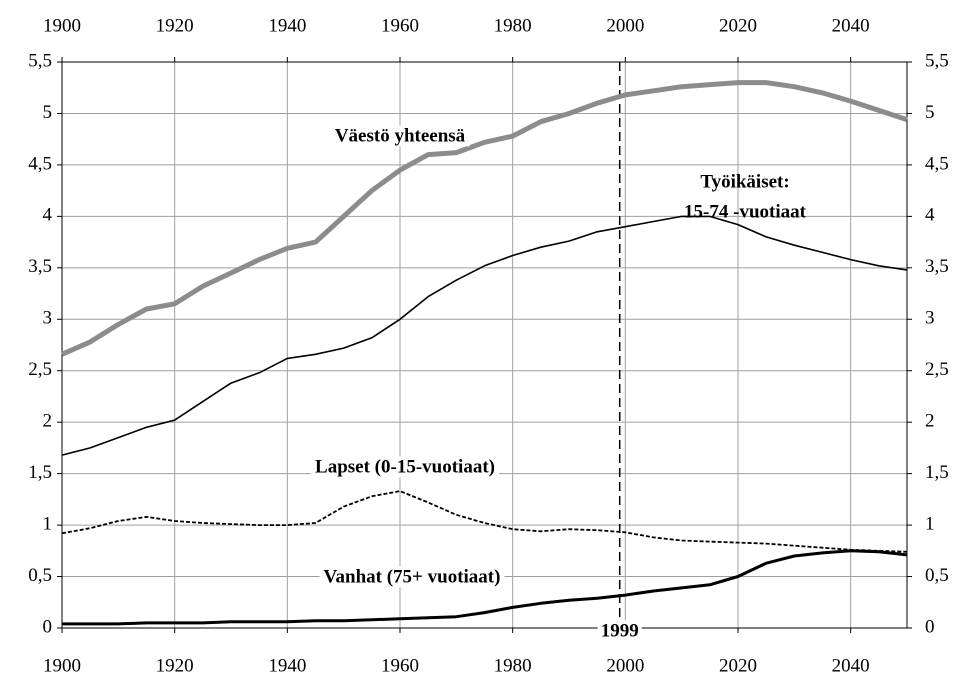 This screenshot has height=681, width=960. What do you see at coordinates (48, 112) in the screenshot?
I see `y-tick-label: 5` at bounding box center [48, 112].